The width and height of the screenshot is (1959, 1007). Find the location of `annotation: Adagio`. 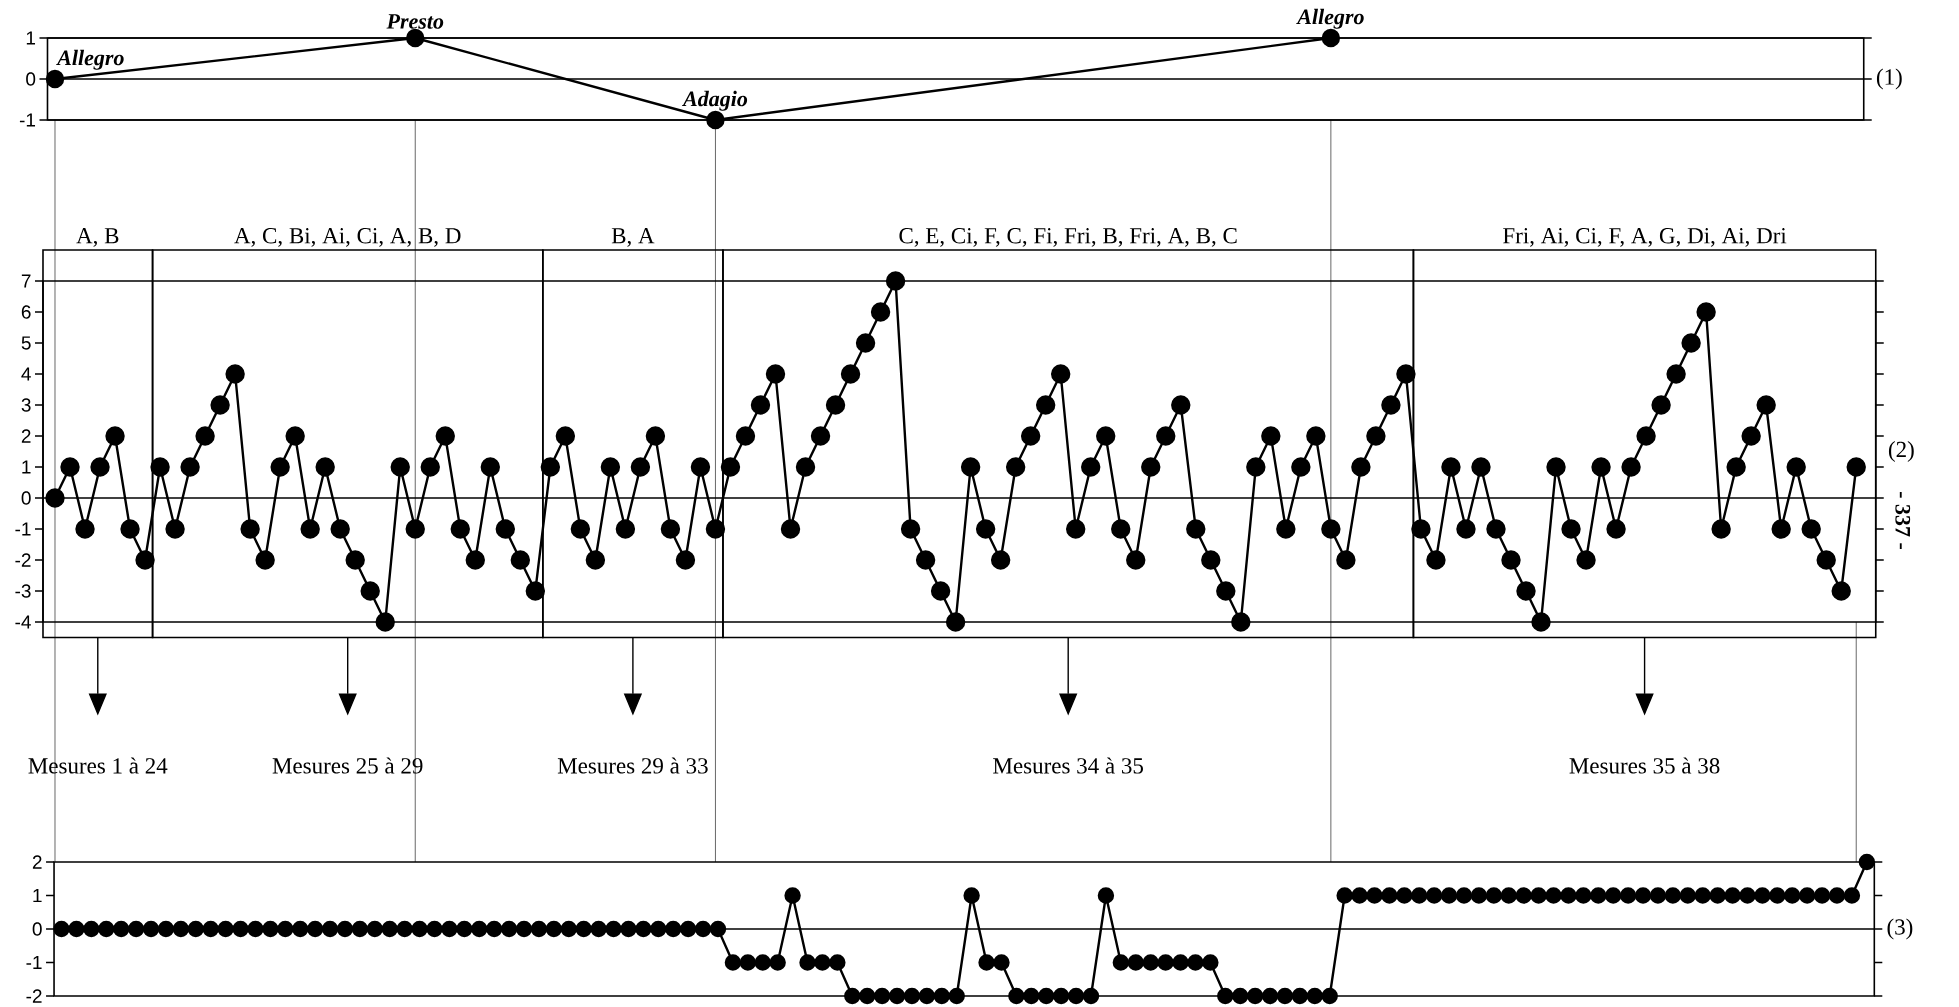

annotation: Adagio is located at coordinates (714, 100).